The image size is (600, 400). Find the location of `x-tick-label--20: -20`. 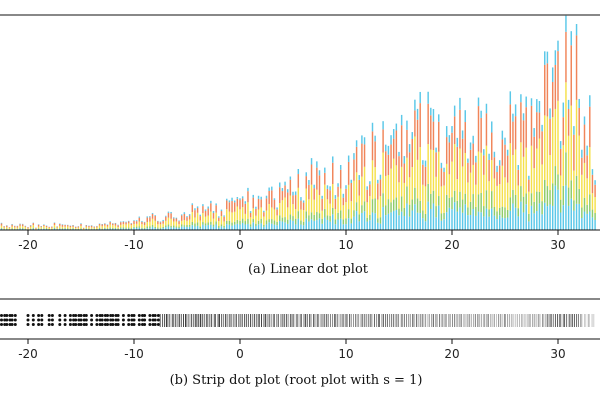

x-tick-label--20: -20 is located at coordinates (28, 354).